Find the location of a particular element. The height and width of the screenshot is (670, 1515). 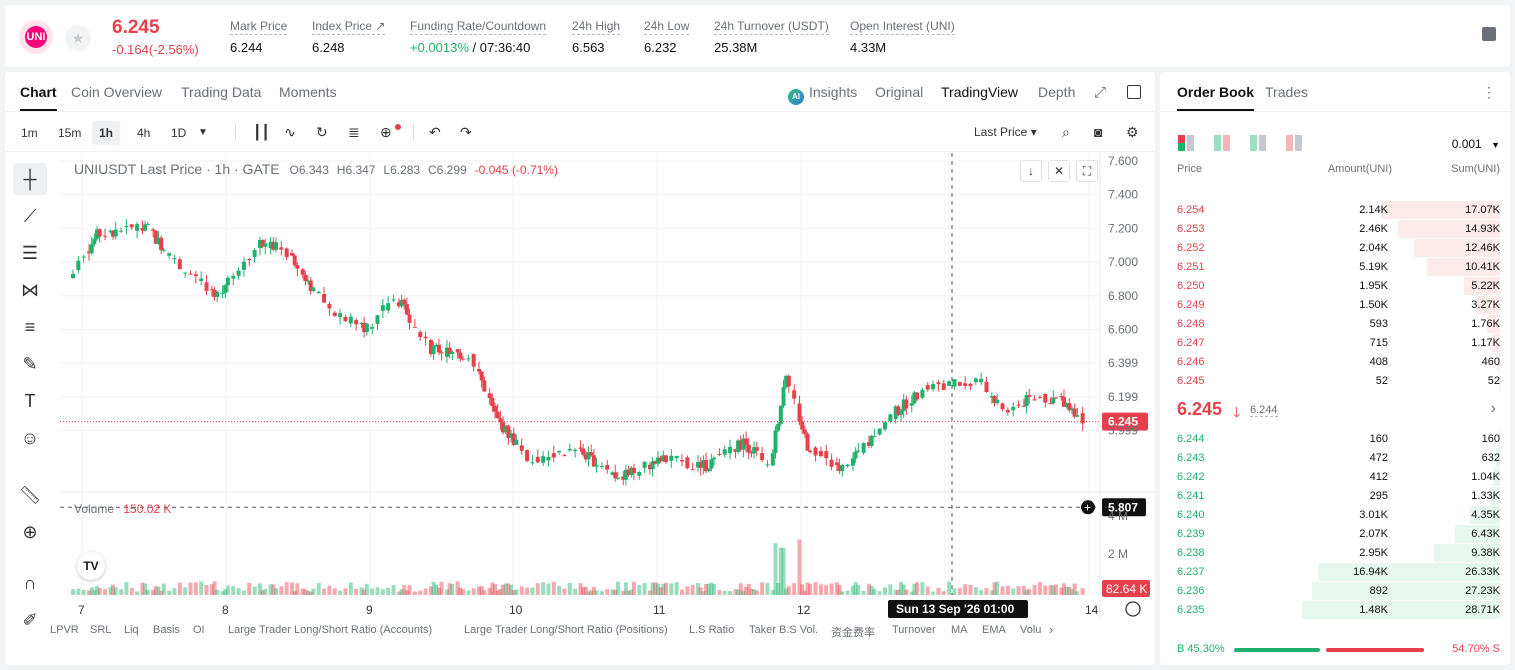

brush-icon: ✎ is located at coordinates (30, 363).